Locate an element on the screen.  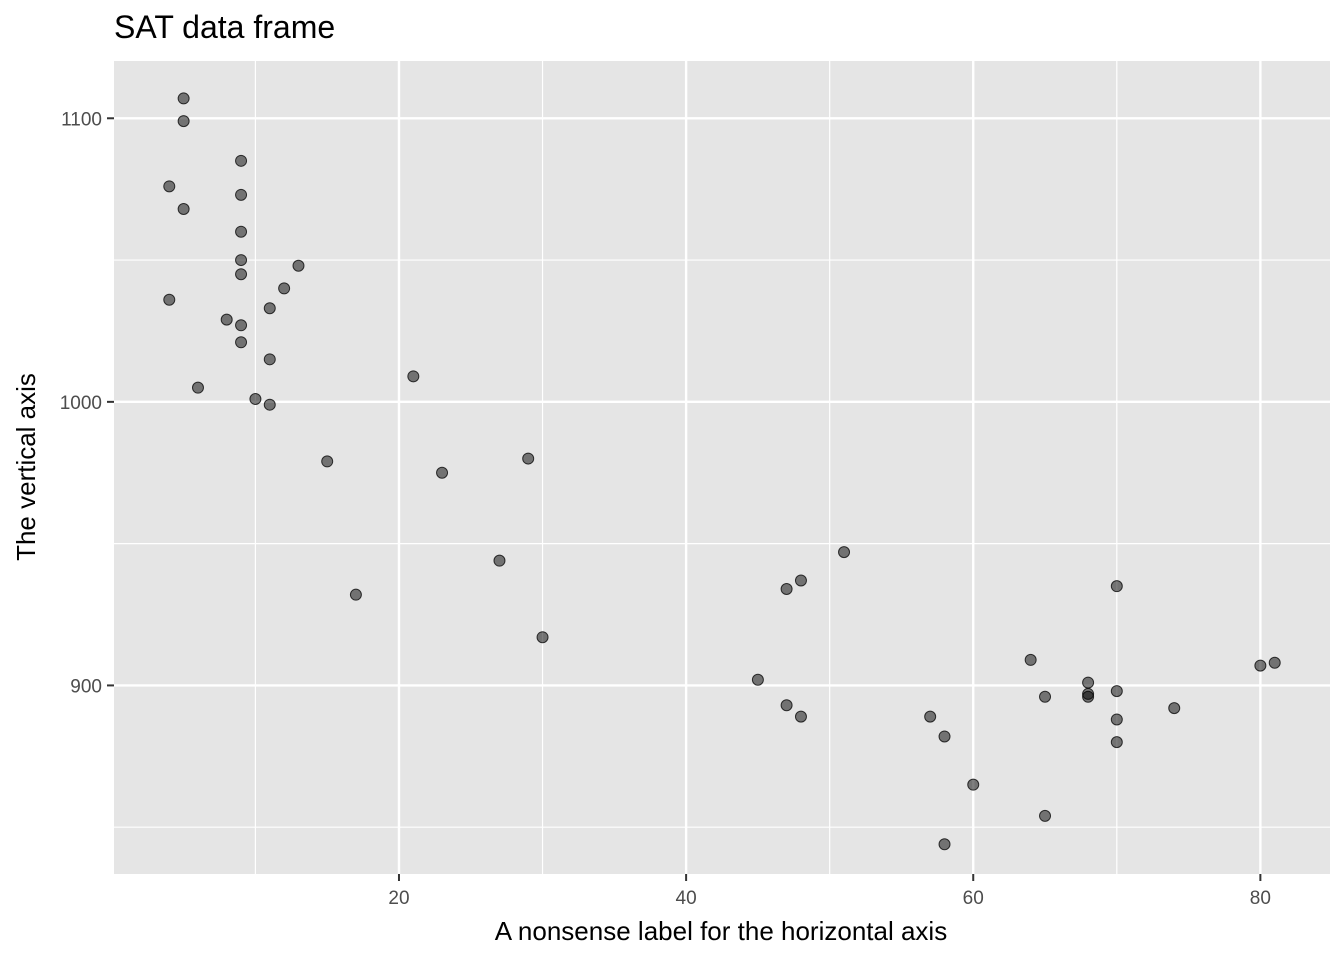
x-axis-title: A nonsense label for the horizontal axis is located at coordinates (721, 931).